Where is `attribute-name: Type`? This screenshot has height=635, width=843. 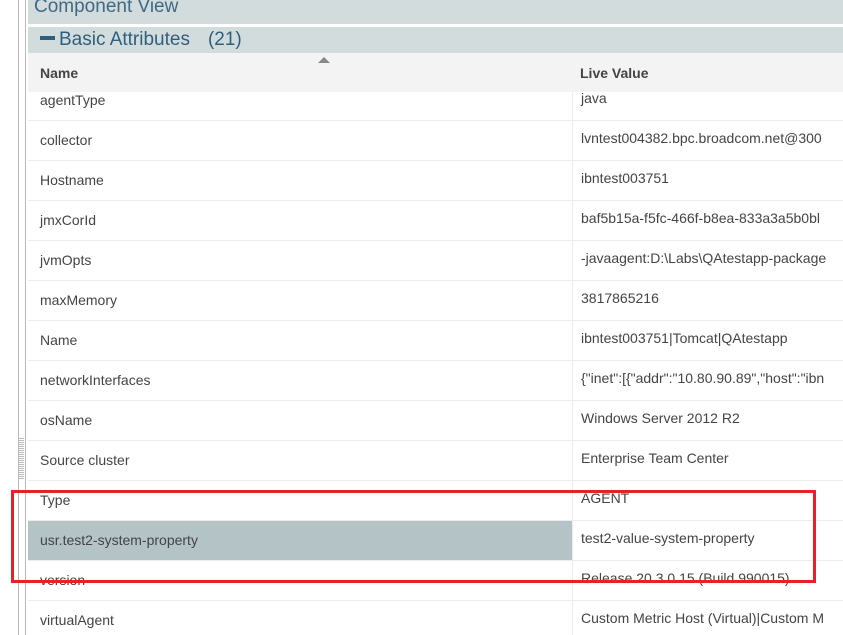 attribute-name: Type is located at coordinates (55, 500).